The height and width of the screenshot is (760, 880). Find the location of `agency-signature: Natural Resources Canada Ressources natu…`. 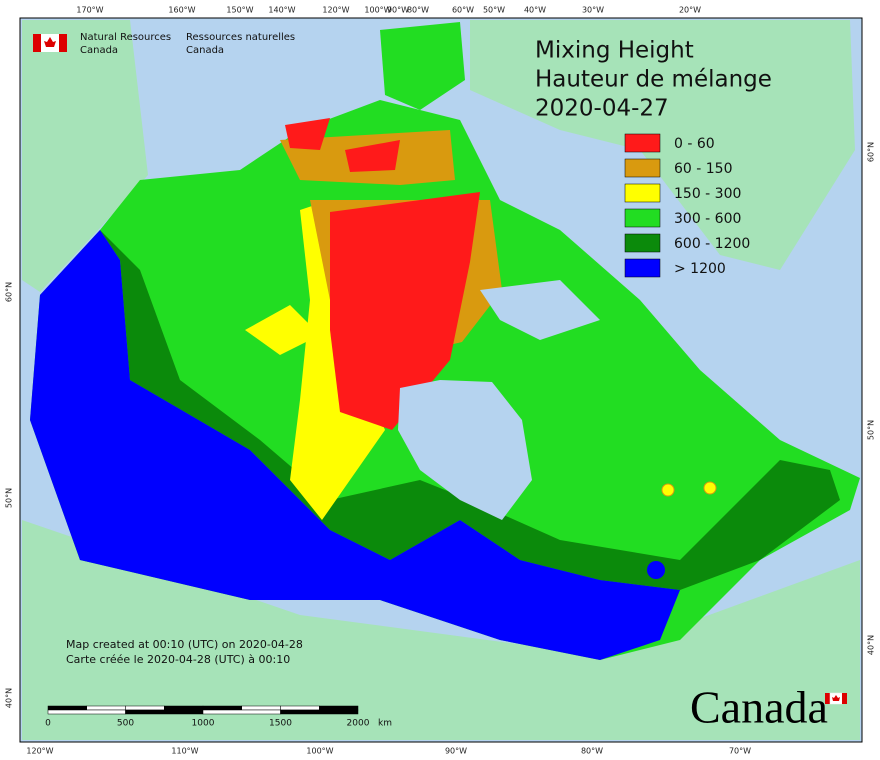

agency-signature: Natural Resources Canada Ressources natu… is located at coordinates (164, 44).